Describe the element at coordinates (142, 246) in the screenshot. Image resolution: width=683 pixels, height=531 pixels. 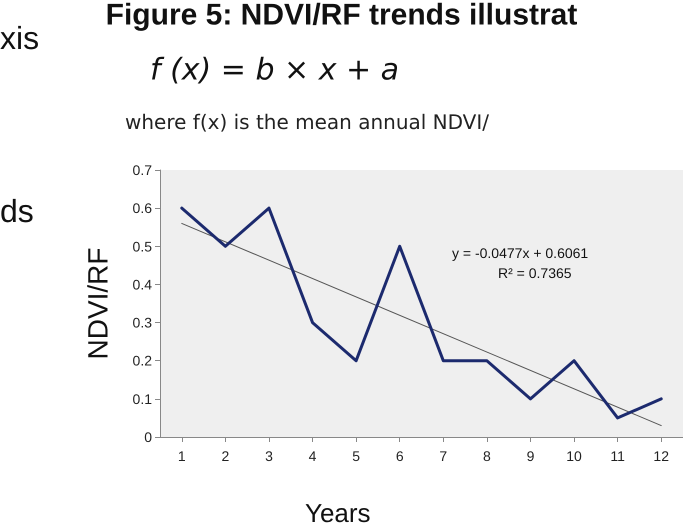
I see `y-tick-label: 0.5` at that location.